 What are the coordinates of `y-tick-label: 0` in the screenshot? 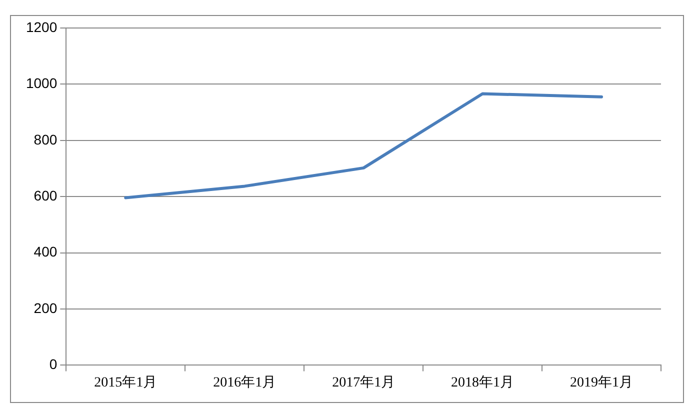 It's located at (53, 364).